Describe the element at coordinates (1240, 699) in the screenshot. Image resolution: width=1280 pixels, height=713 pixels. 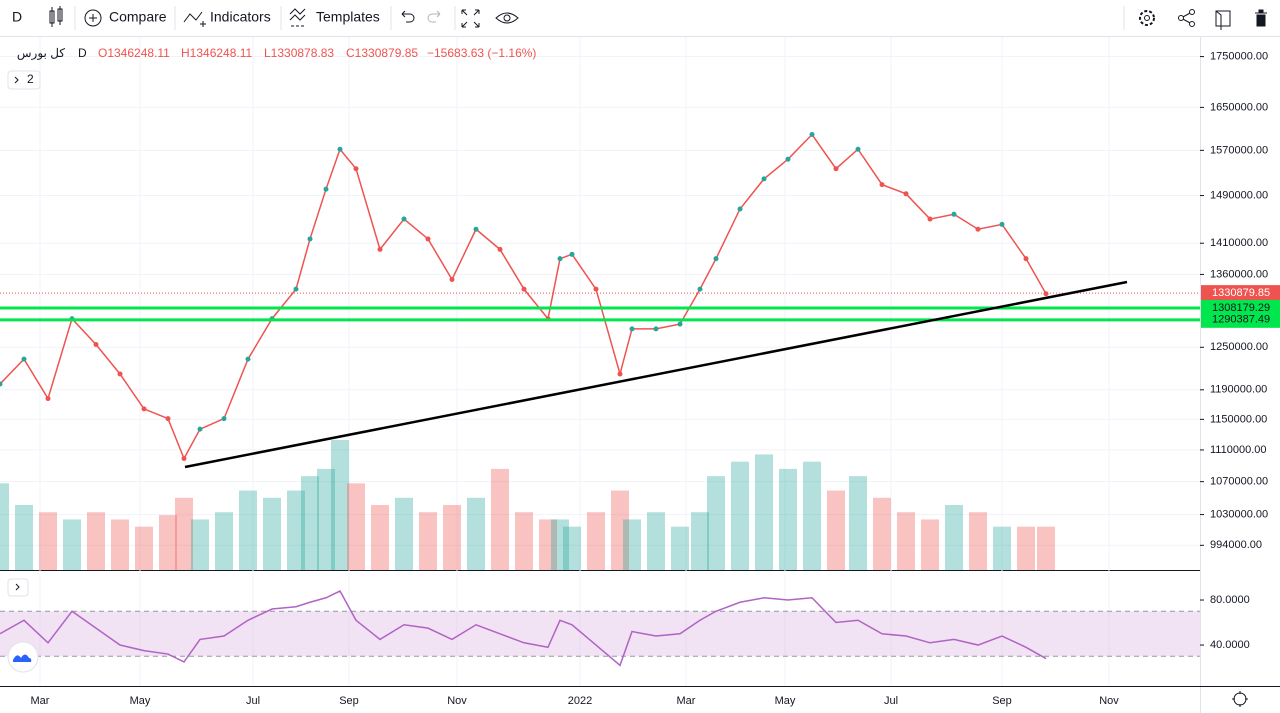
I see `axis-settings` at that location.